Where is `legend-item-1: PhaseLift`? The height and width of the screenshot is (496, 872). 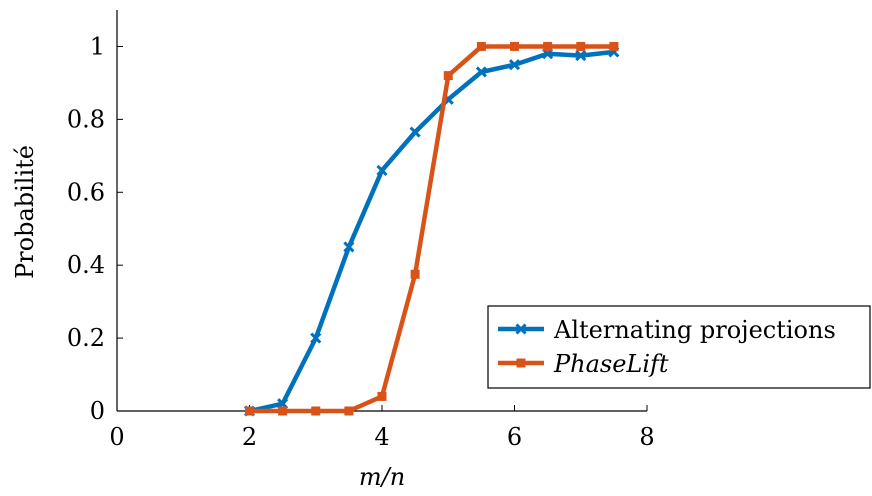
legend-item-1: PhaseLift is located at coordinates (583, 364).